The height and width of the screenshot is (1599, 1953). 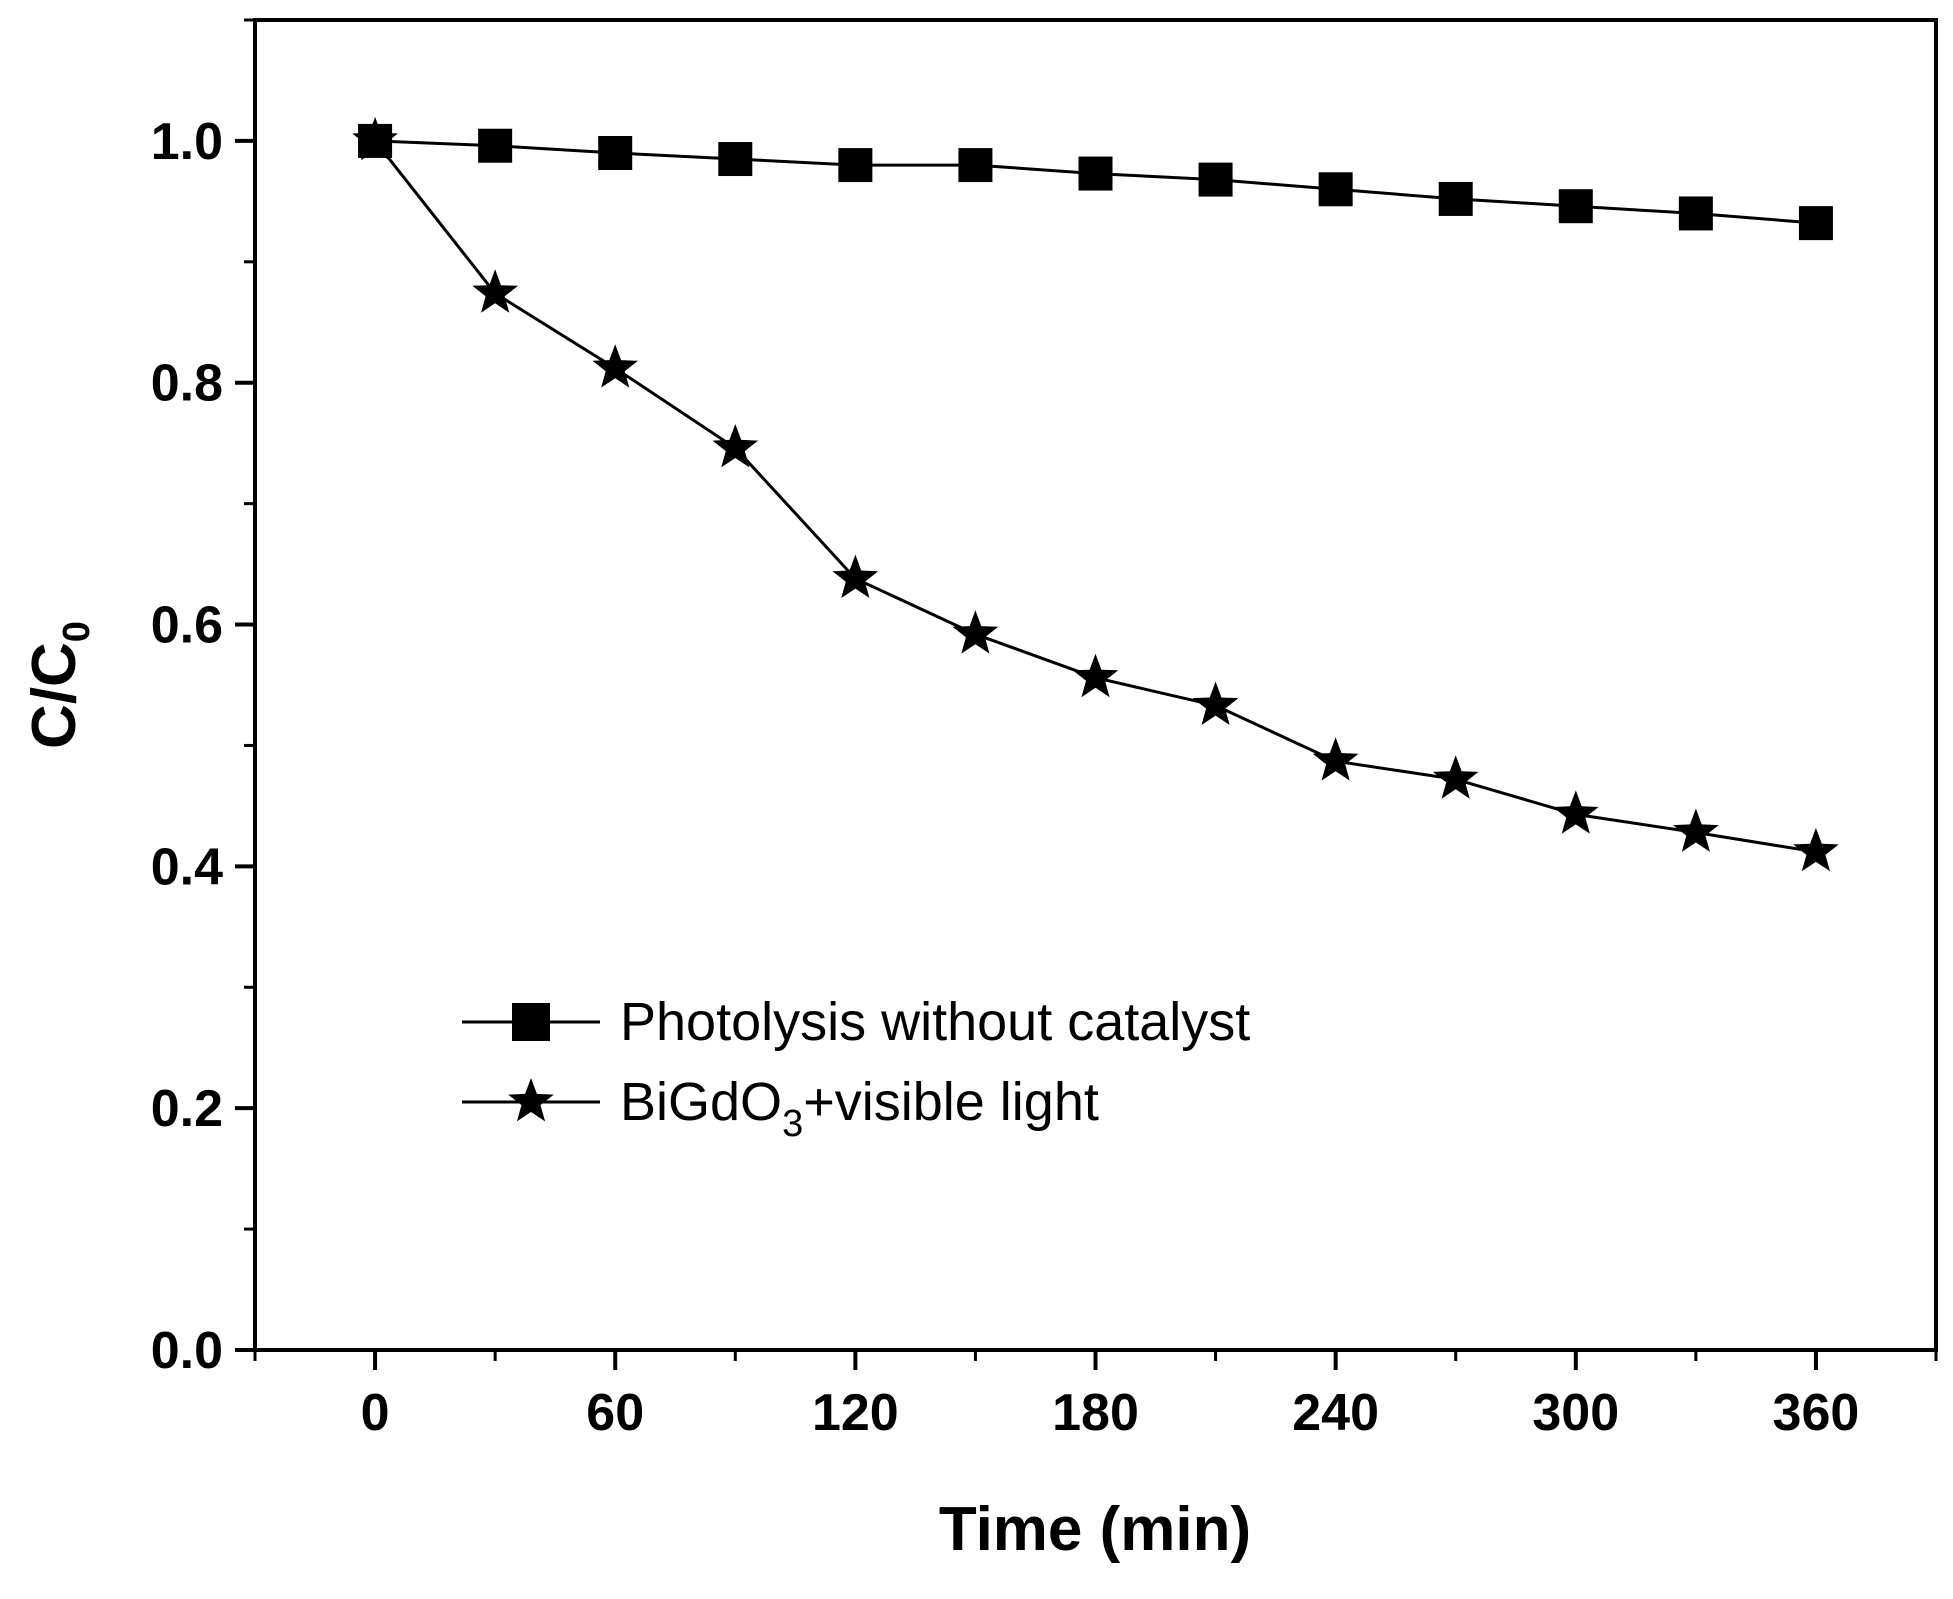 What do you see at coordinates (1575, 1413) in the screenshot?
I see `x-tick-label-300: 300` at bounding box center [1575, 1413].